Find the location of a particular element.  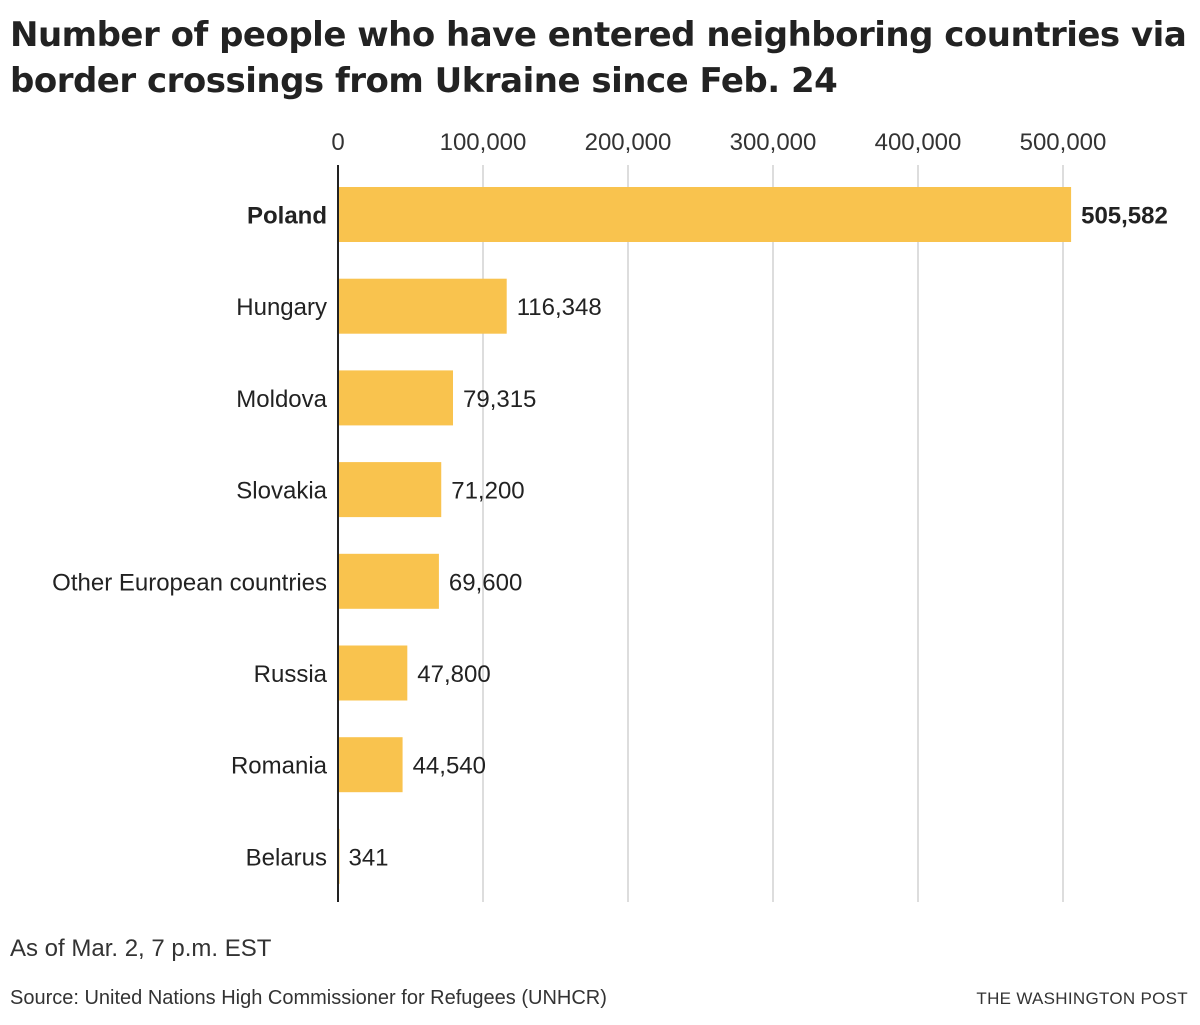

category-label: Hungary is located at coordinates (281, 307).